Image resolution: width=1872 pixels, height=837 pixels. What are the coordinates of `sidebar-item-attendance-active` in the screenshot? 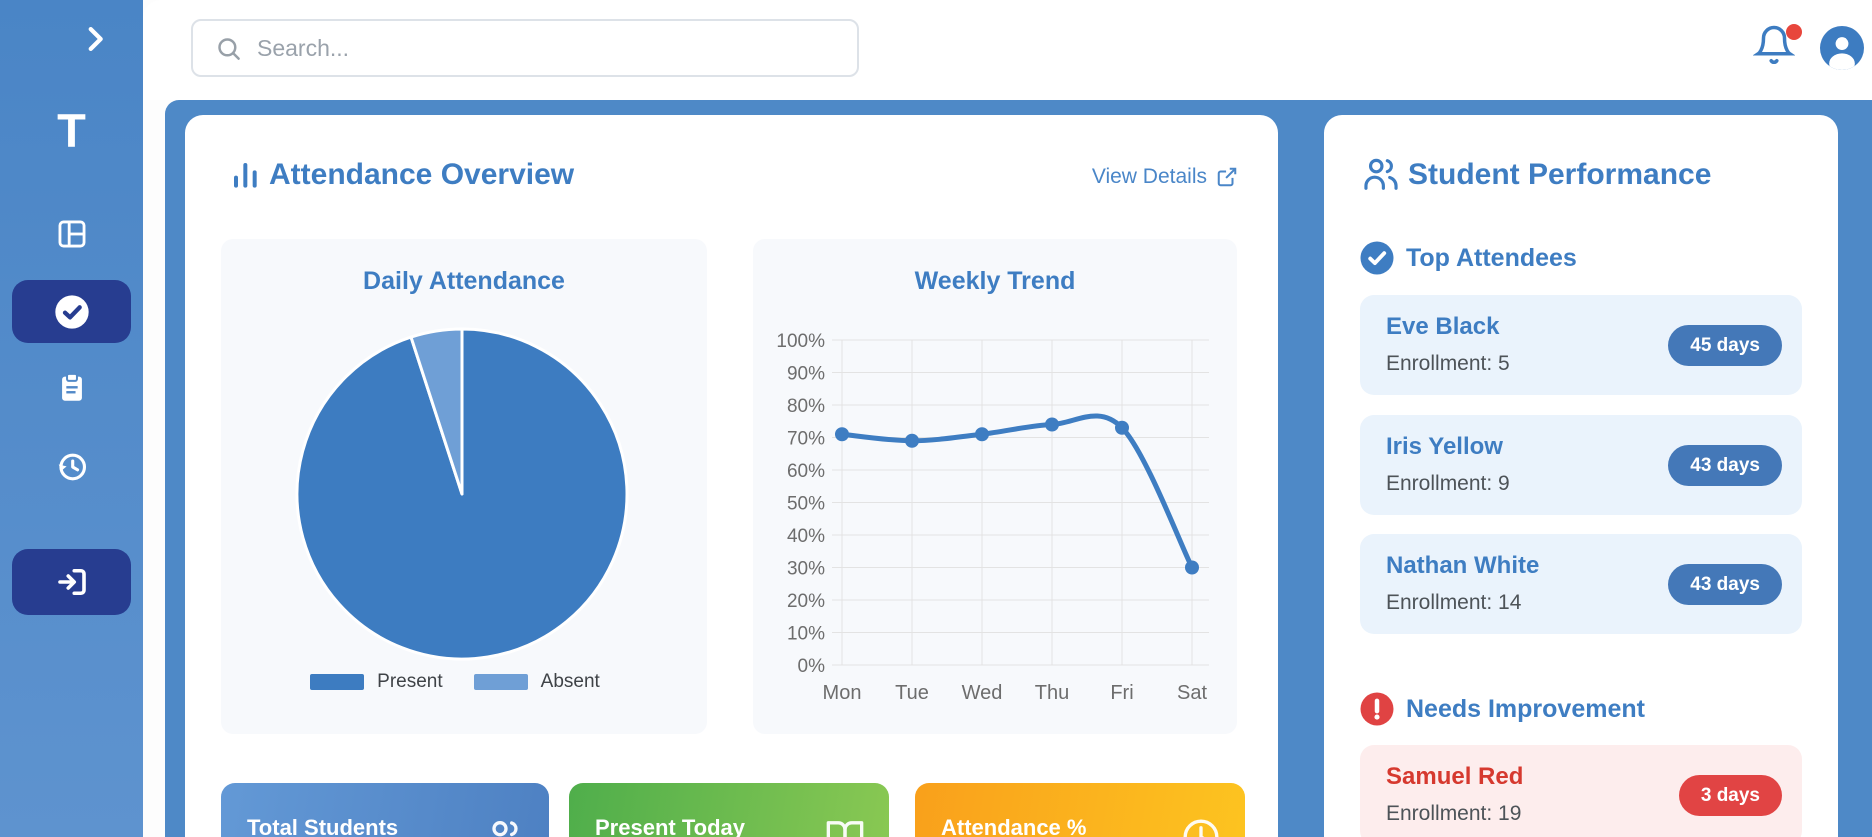 It's located at (71, 311).